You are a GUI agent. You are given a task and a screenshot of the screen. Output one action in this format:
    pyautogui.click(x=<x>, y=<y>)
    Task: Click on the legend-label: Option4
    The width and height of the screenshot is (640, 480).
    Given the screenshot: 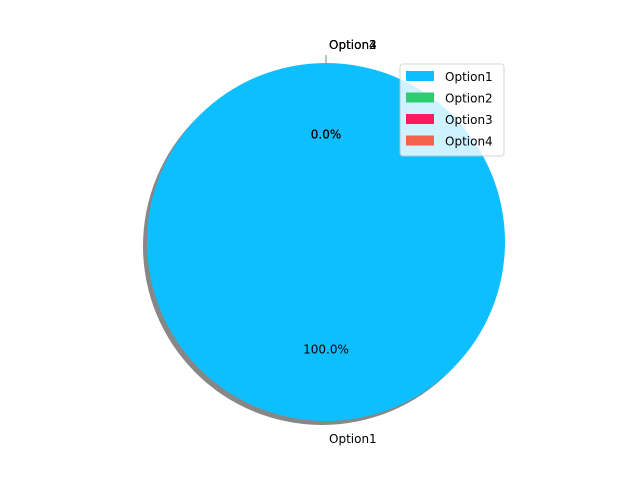 What is the action you would take?
    pyautogui.click(x=469, y=142)
    